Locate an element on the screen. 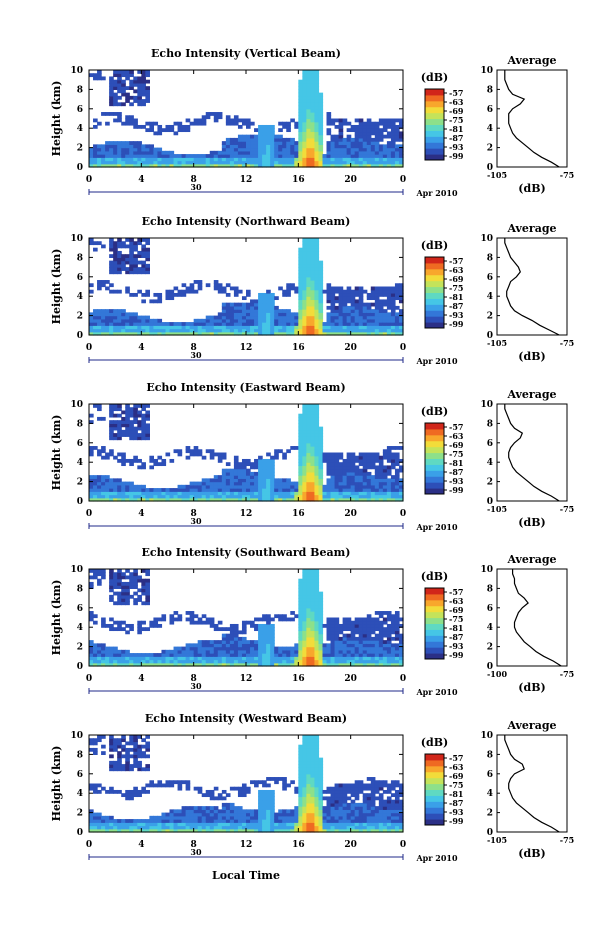  x-tick-label: 20 is located at coordinates (350, 514).